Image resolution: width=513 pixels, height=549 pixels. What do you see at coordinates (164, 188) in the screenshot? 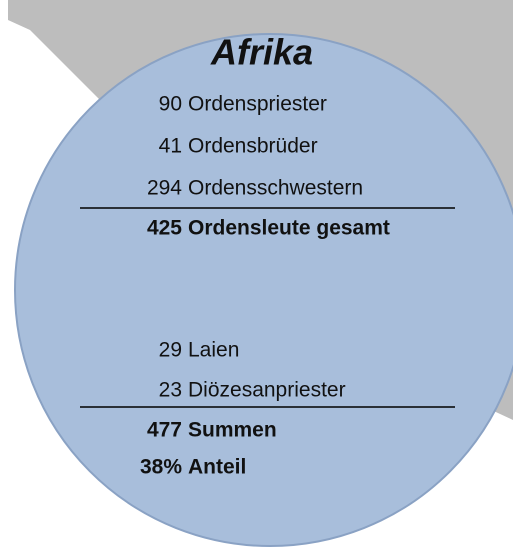
I see `row-number: 294` at bounding box center [164, 188].